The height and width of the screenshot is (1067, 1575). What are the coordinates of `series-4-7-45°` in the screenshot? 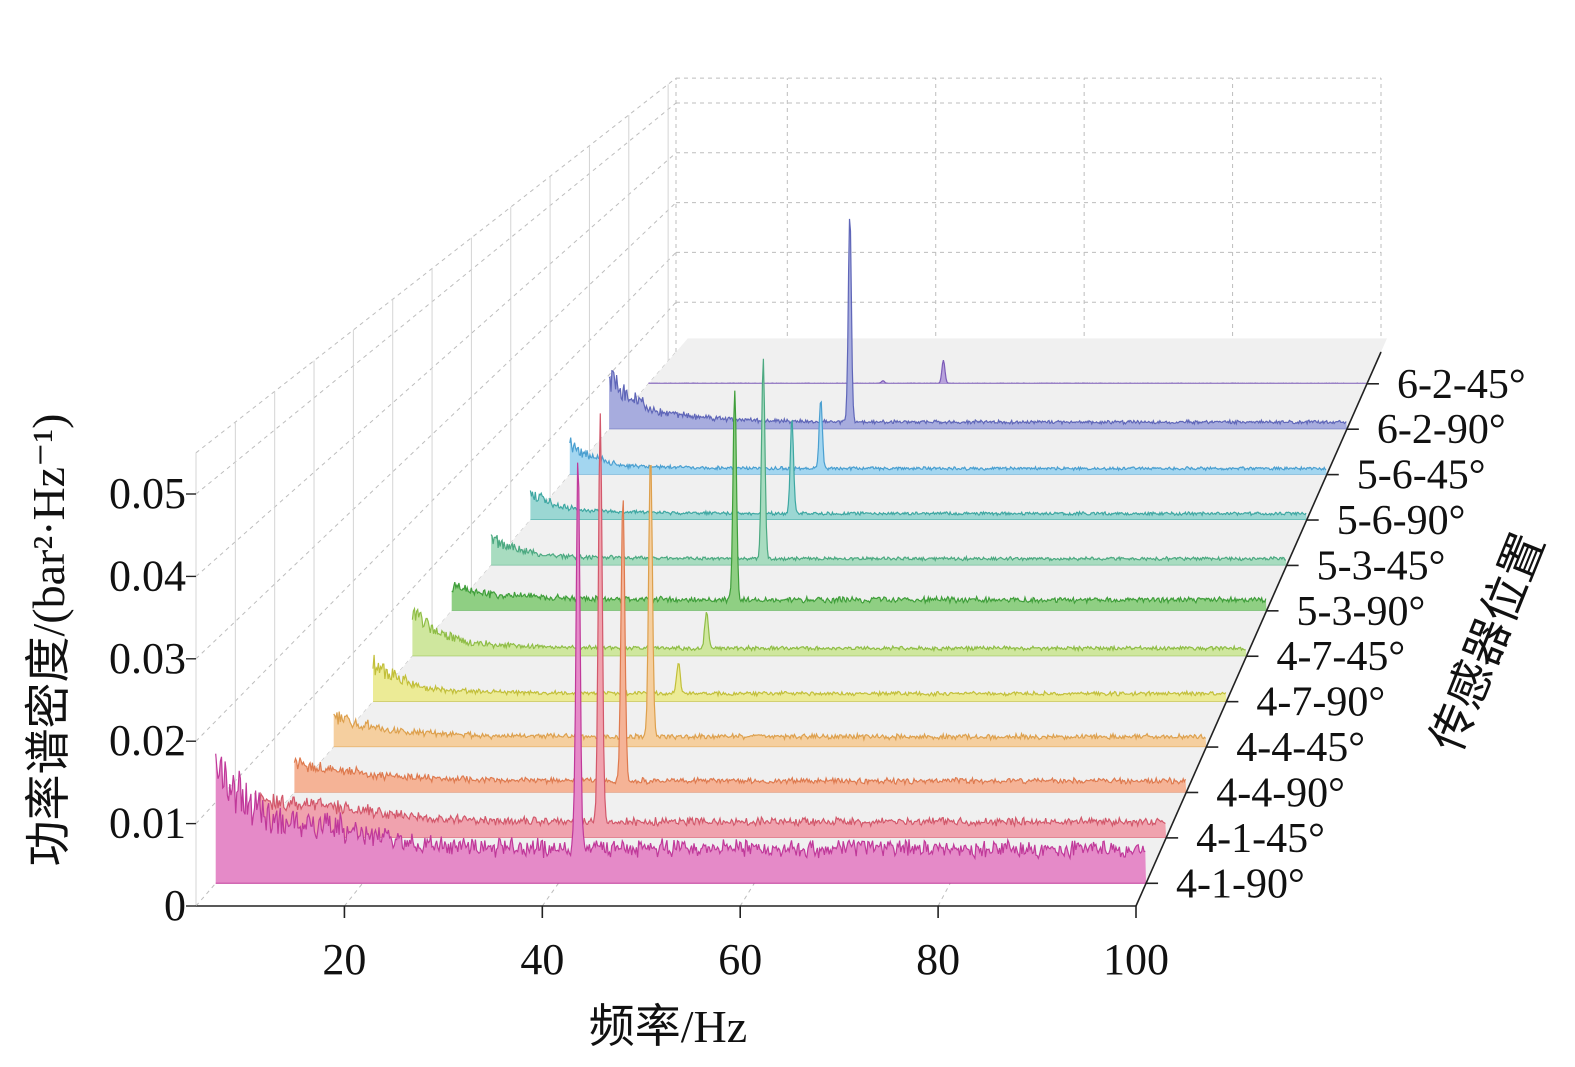 It's located at (839, 631).